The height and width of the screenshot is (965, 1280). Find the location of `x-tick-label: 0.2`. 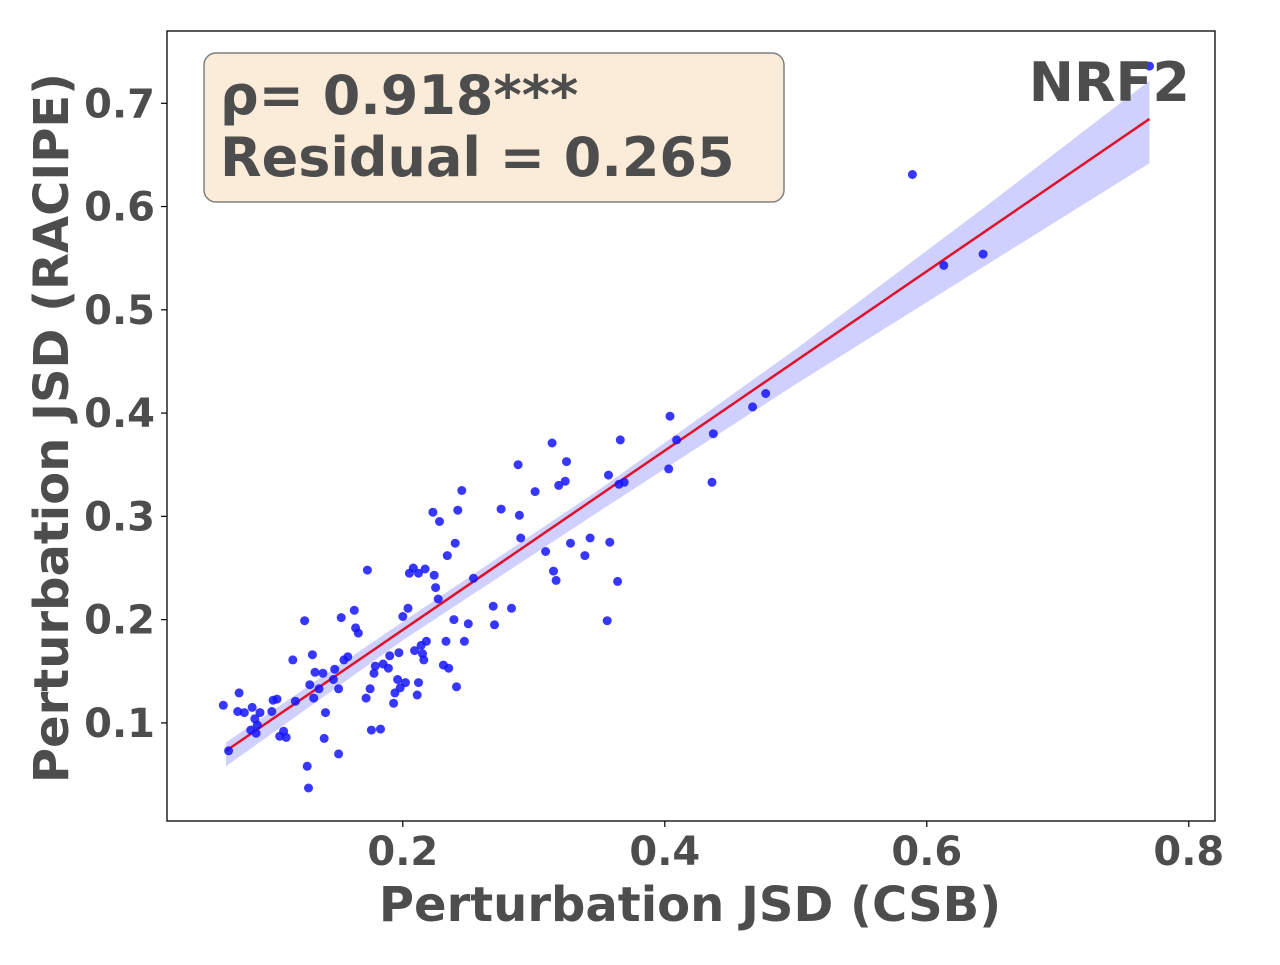

x-tick-label: 0.2 is located at coordinates (402, 852).